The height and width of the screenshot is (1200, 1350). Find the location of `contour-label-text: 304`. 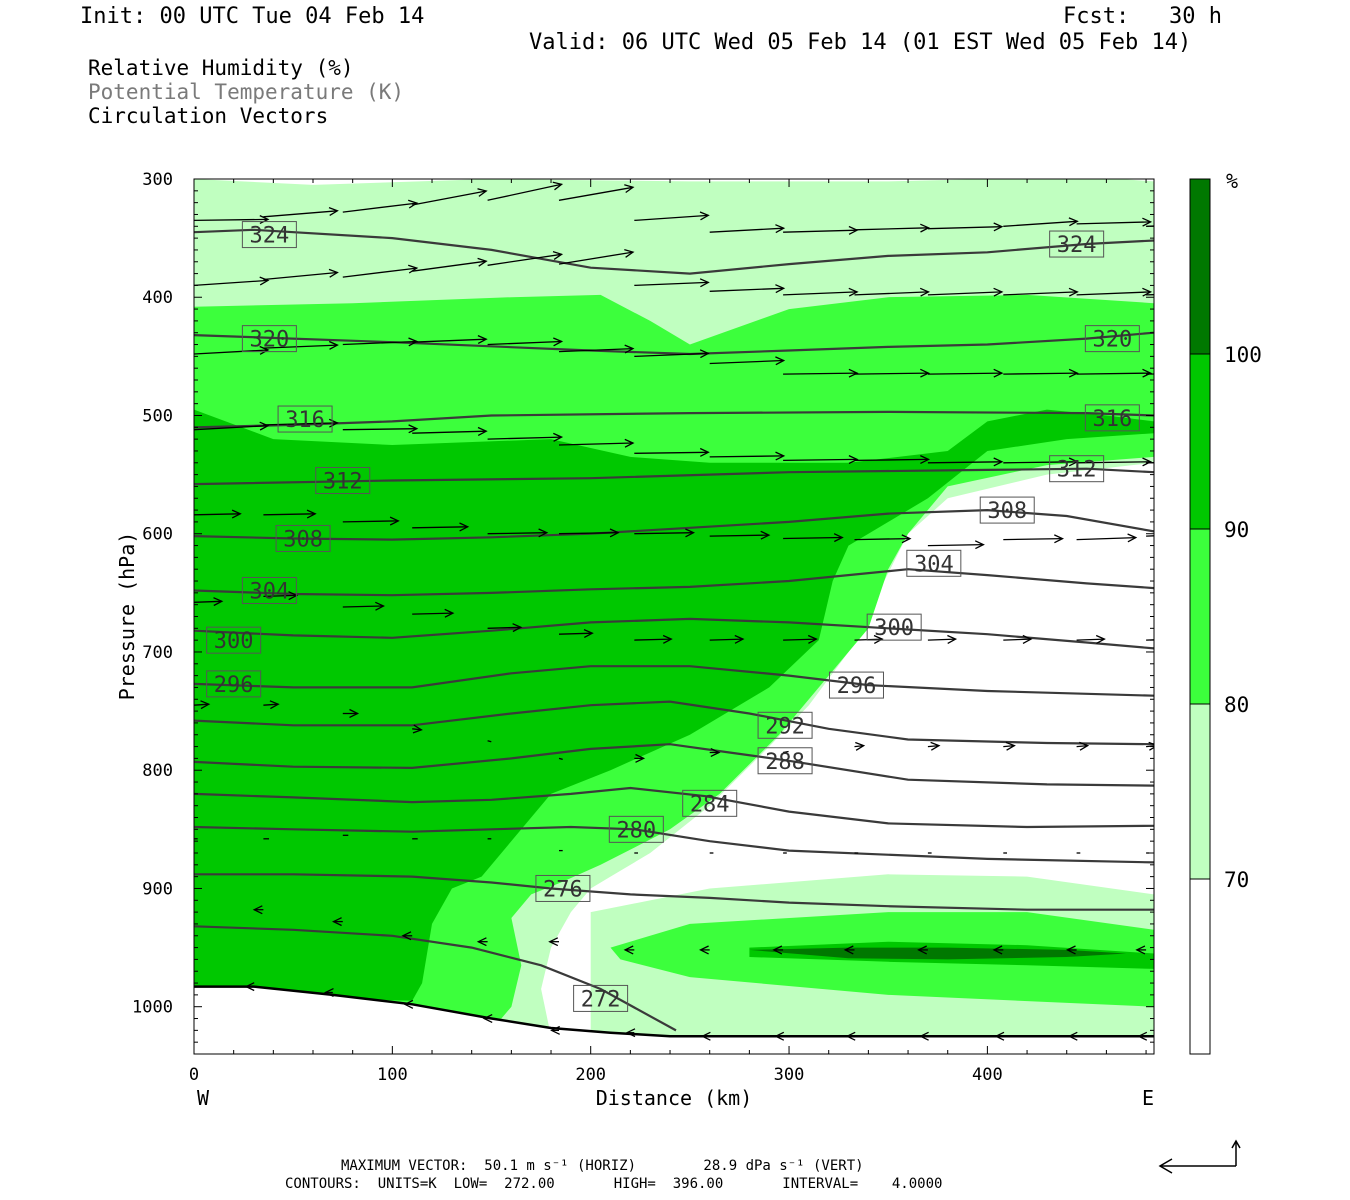

contour-label-text: 304 is located at coordinates (269, 591).